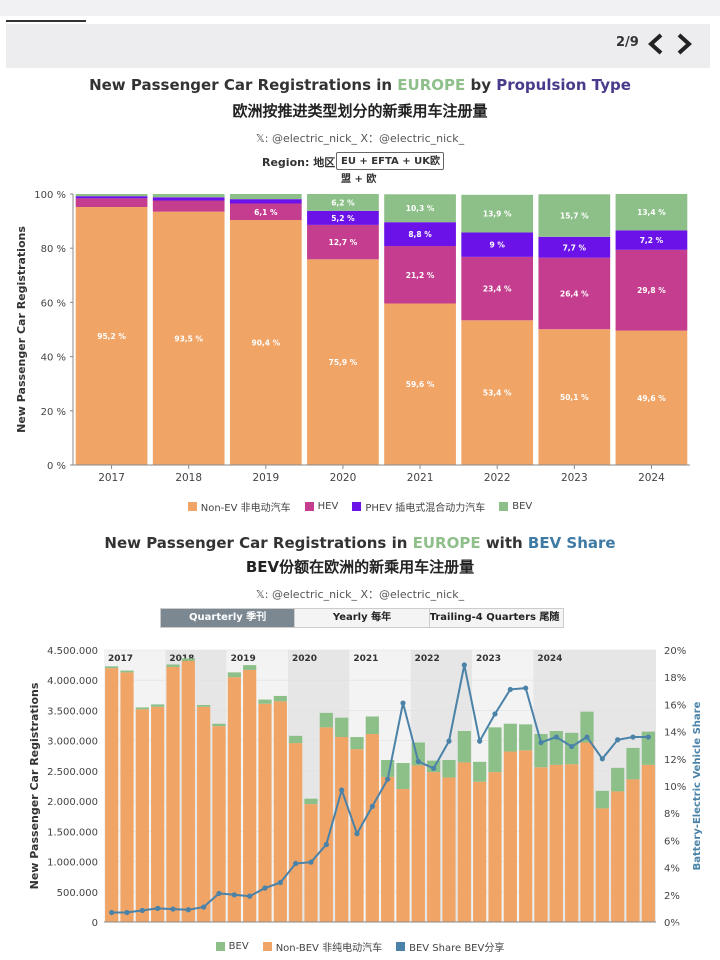  Describe the element at coordinates (450, 946) in the screenshot. I see `chart2-legend-item: BEV Share BEV分享` at that location.